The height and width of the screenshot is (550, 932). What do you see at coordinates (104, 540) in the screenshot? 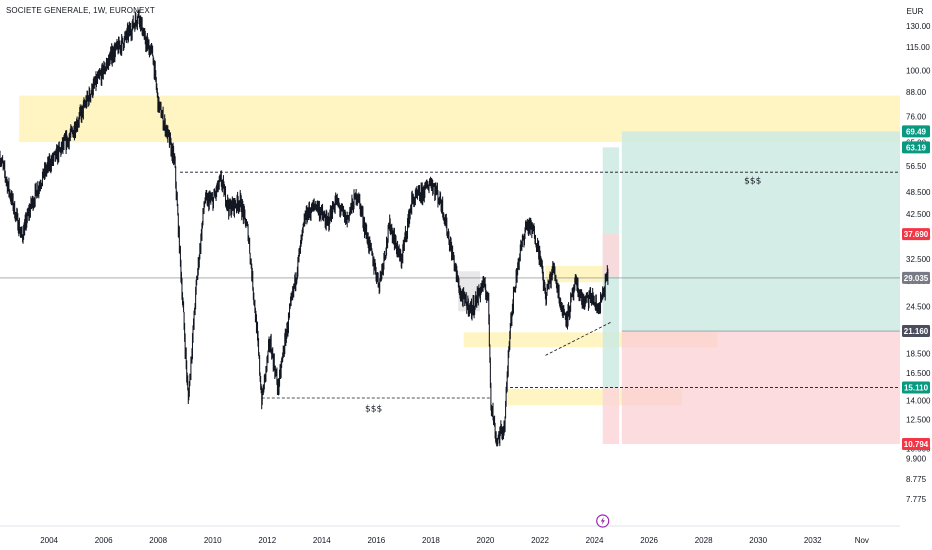
I see `x-tick-label: 2006` at bounding box center [104, 540].